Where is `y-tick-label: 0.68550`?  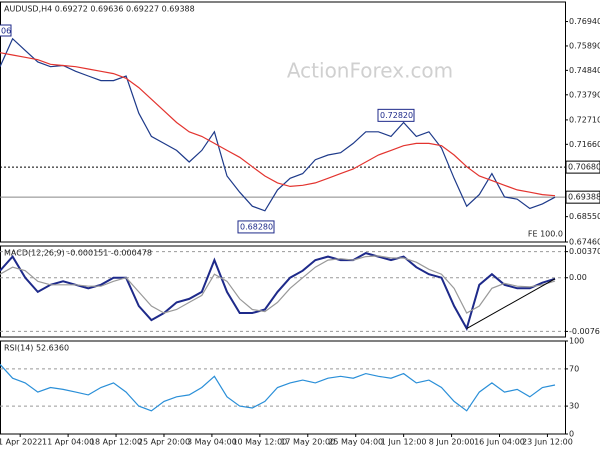
y-tick-label: 0.68550 is located at coordinates (584, 216).